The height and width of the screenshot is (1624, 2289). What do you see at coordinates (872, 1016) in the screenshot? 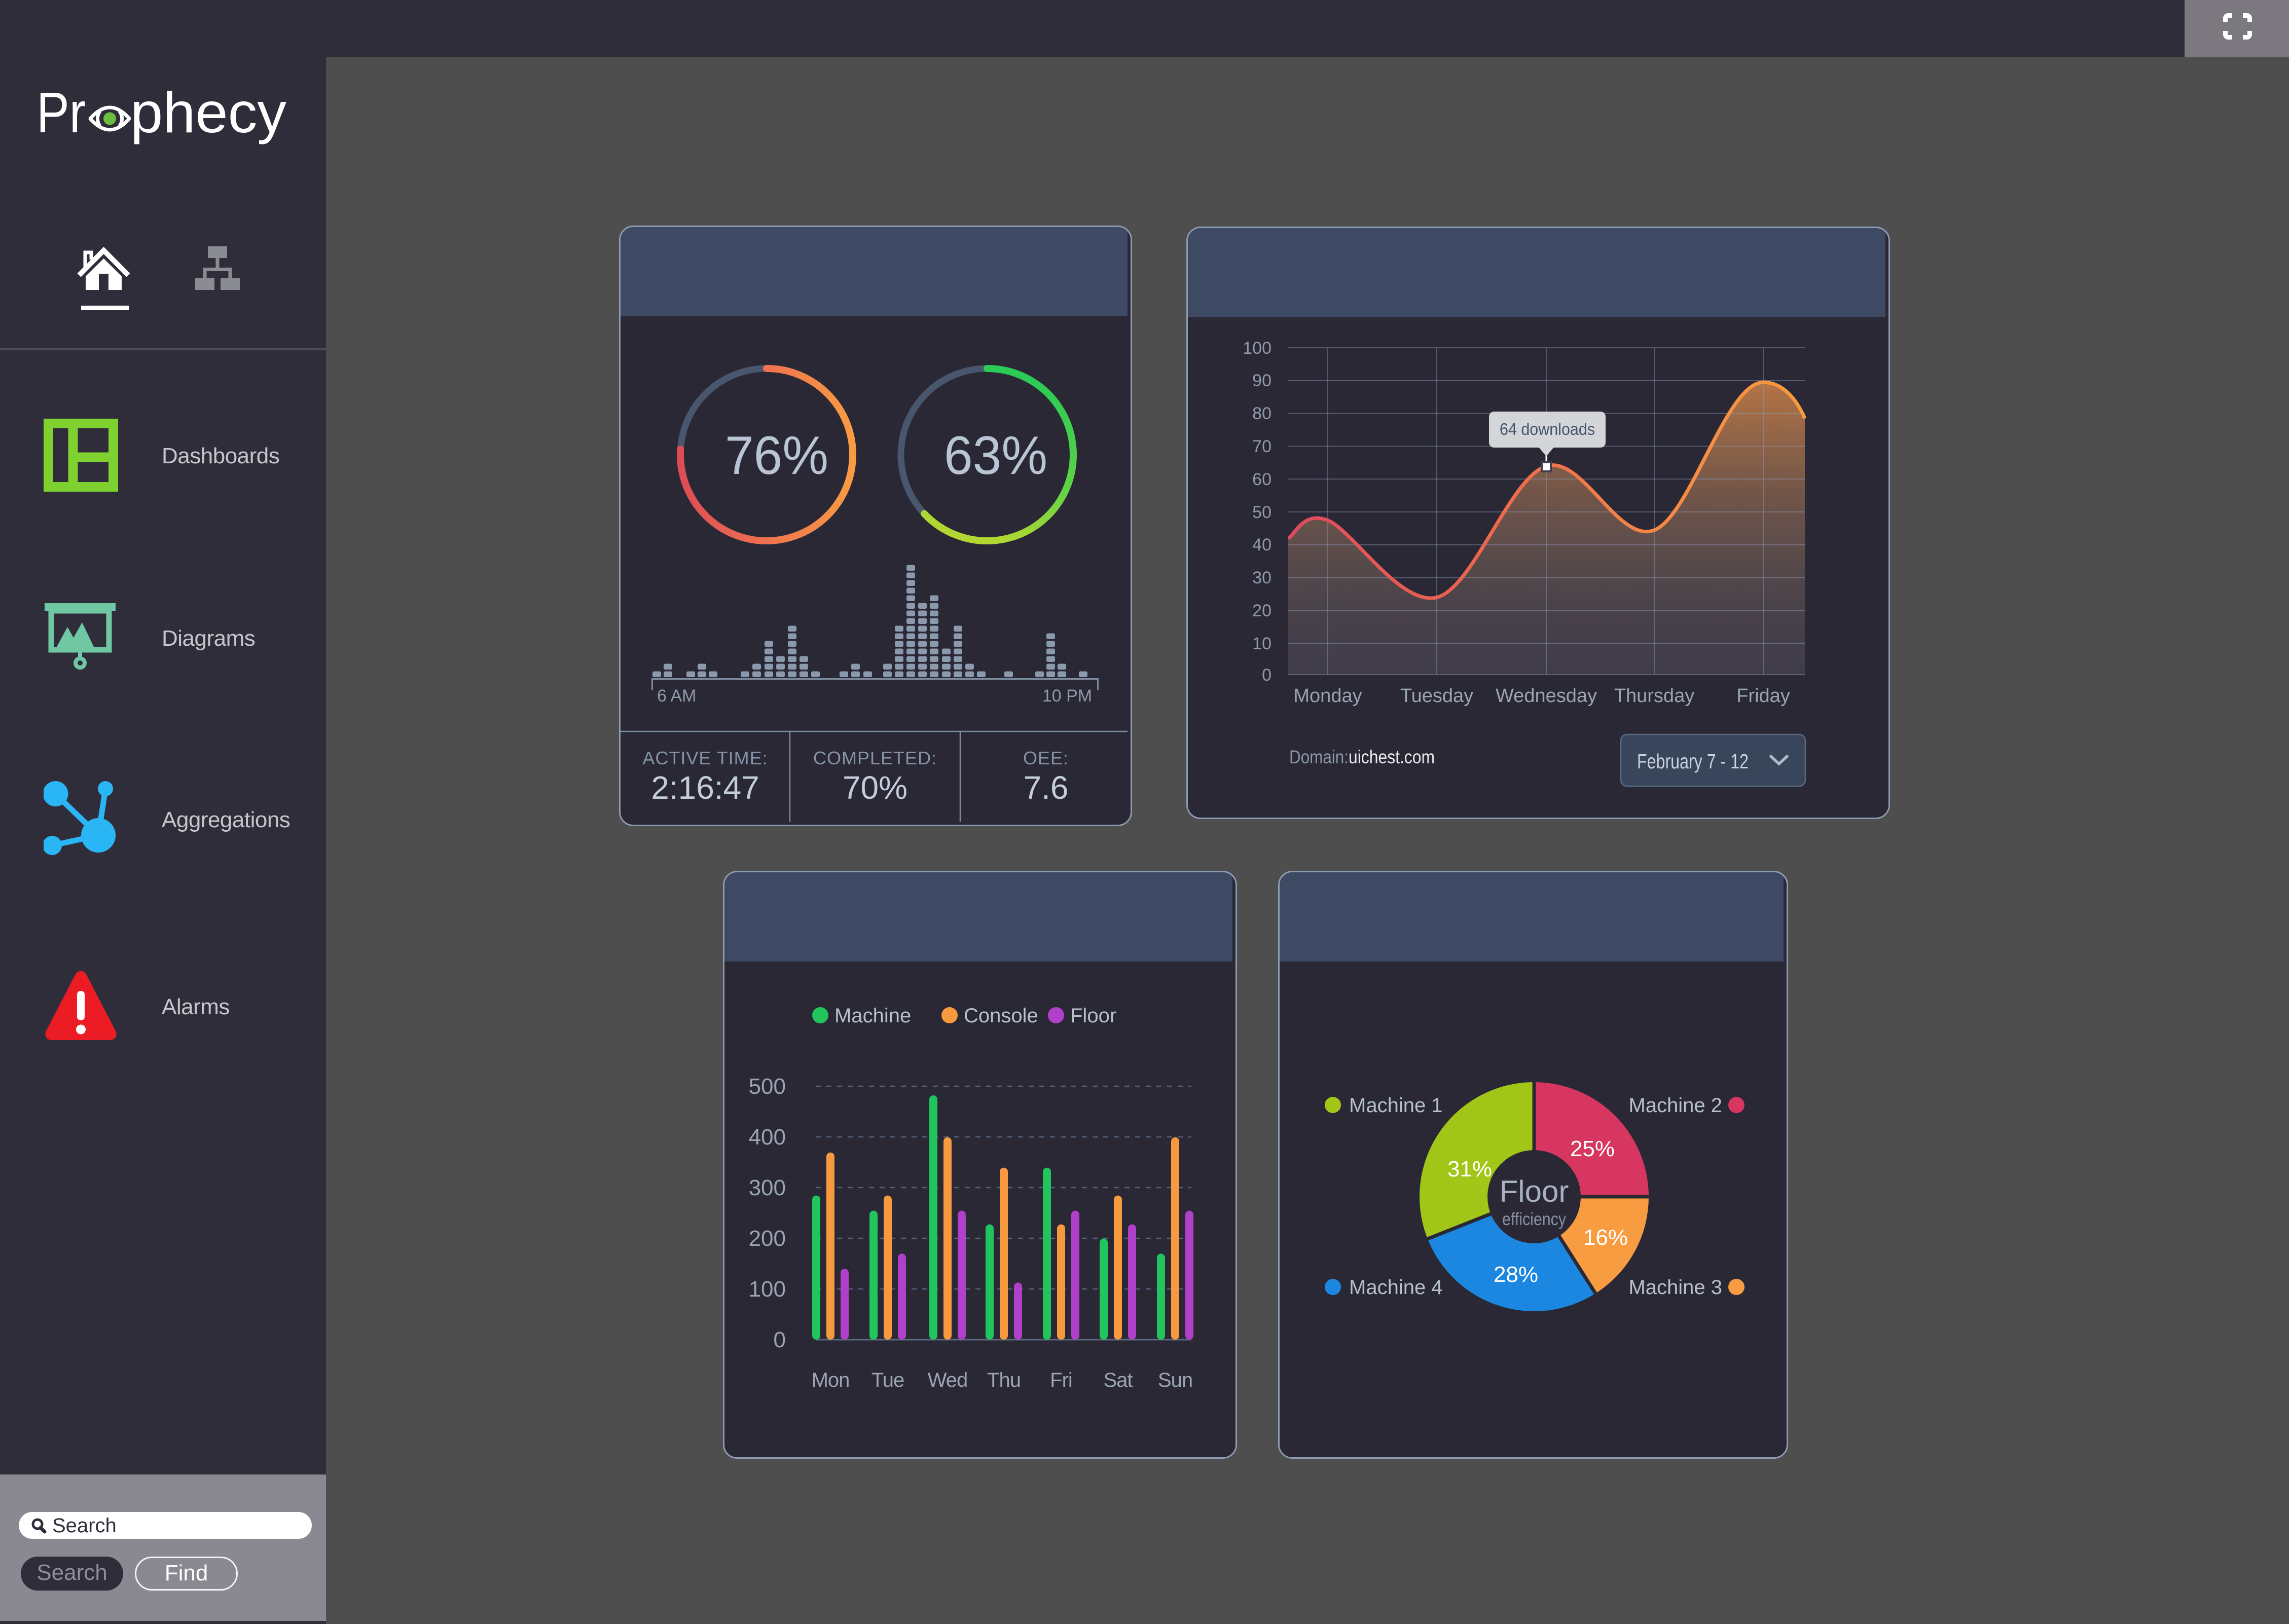
I see `svg-text: Machine` at bounding box center [872, 1016].